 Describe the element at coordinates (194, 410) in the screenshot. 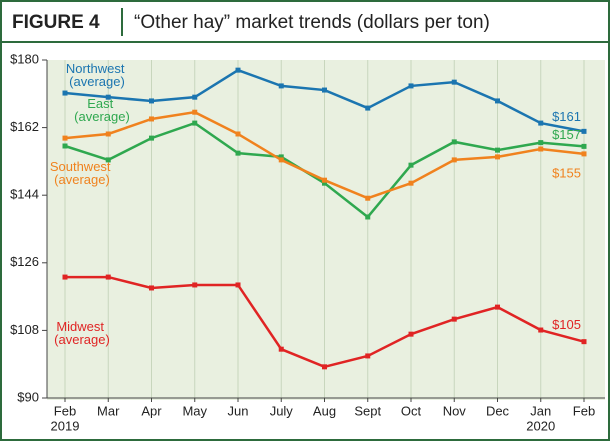

I see `x-tick-label: May` at that location.